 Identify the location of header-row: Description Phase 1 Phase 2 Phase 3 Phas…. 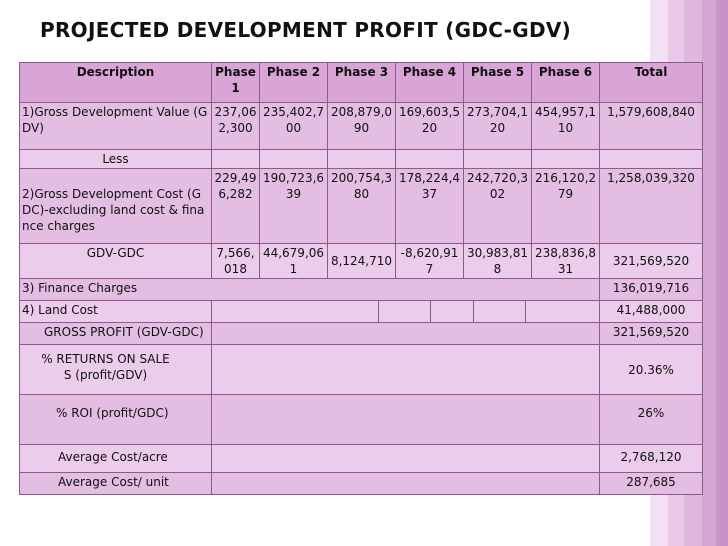
(361, 82).